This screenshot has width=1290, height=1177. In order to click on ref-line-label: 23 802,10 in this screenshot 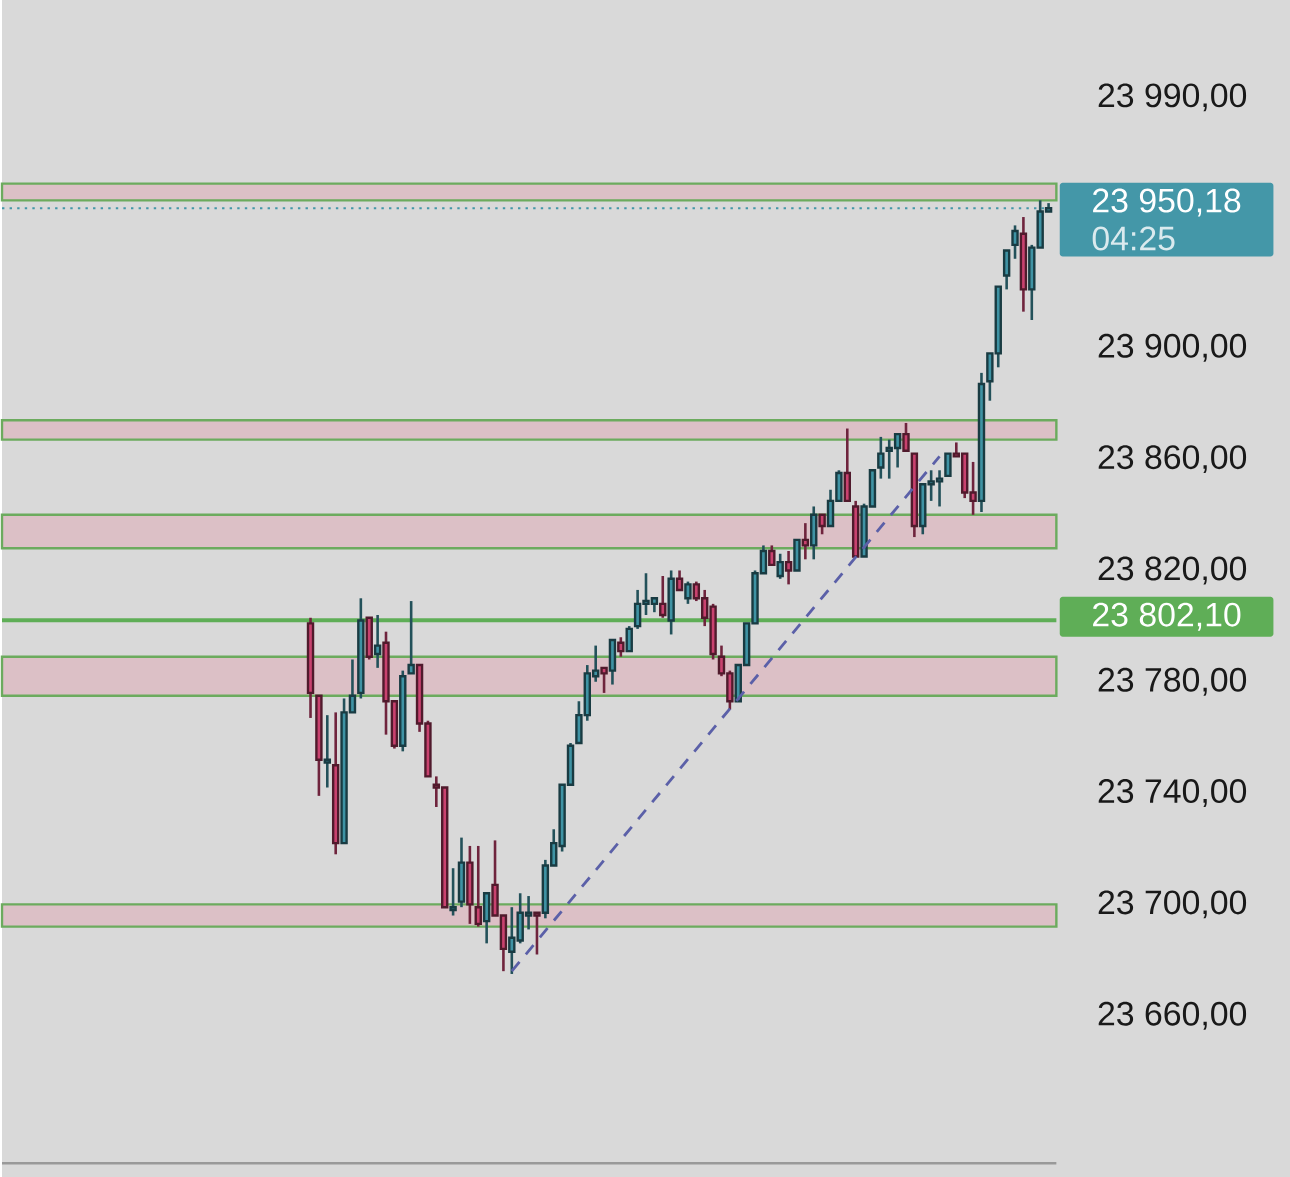, I will do `click(1167, 616)`.